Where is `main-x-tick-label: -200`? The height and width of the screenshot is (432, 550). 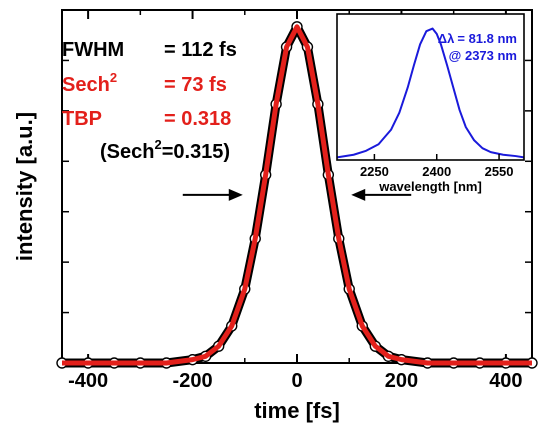
main-x-tick-label: -200 is located at coordinates (193, 381).